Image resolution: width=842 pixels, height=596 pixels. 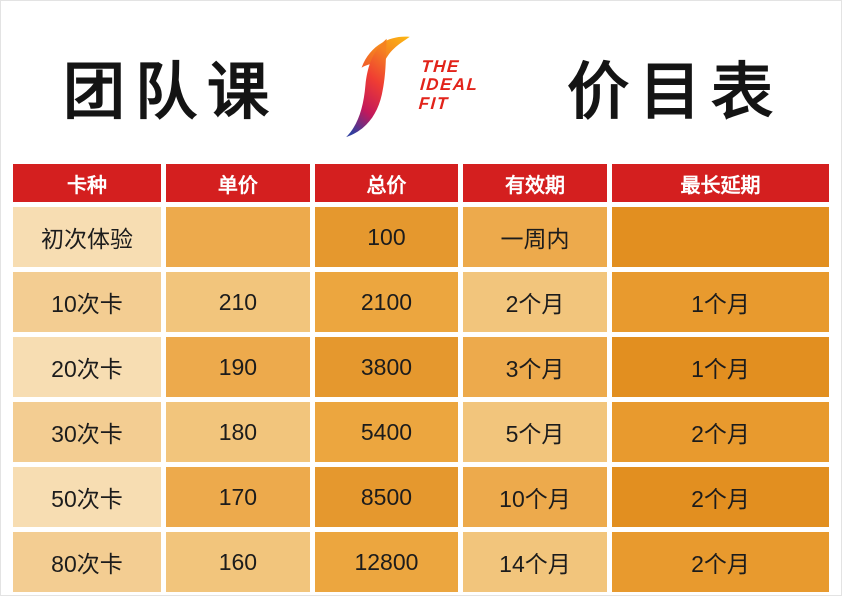 I want to click on column-header: 最长延期, so click(x=720, y=183).